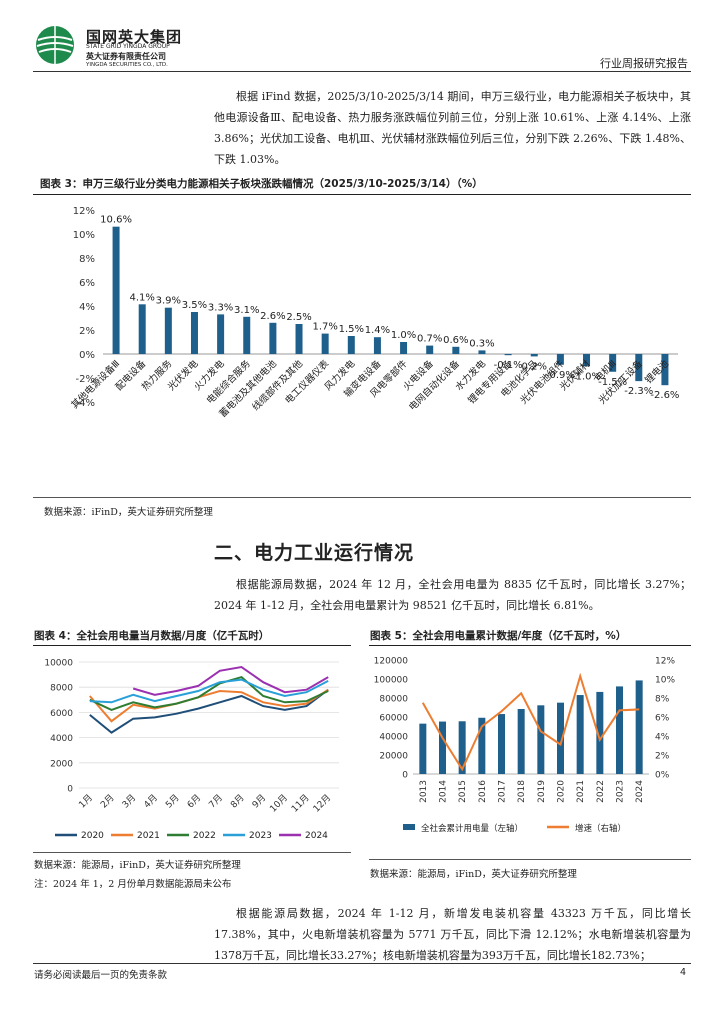  I want to click on y-tick-label: 10000, so click(58, 664).